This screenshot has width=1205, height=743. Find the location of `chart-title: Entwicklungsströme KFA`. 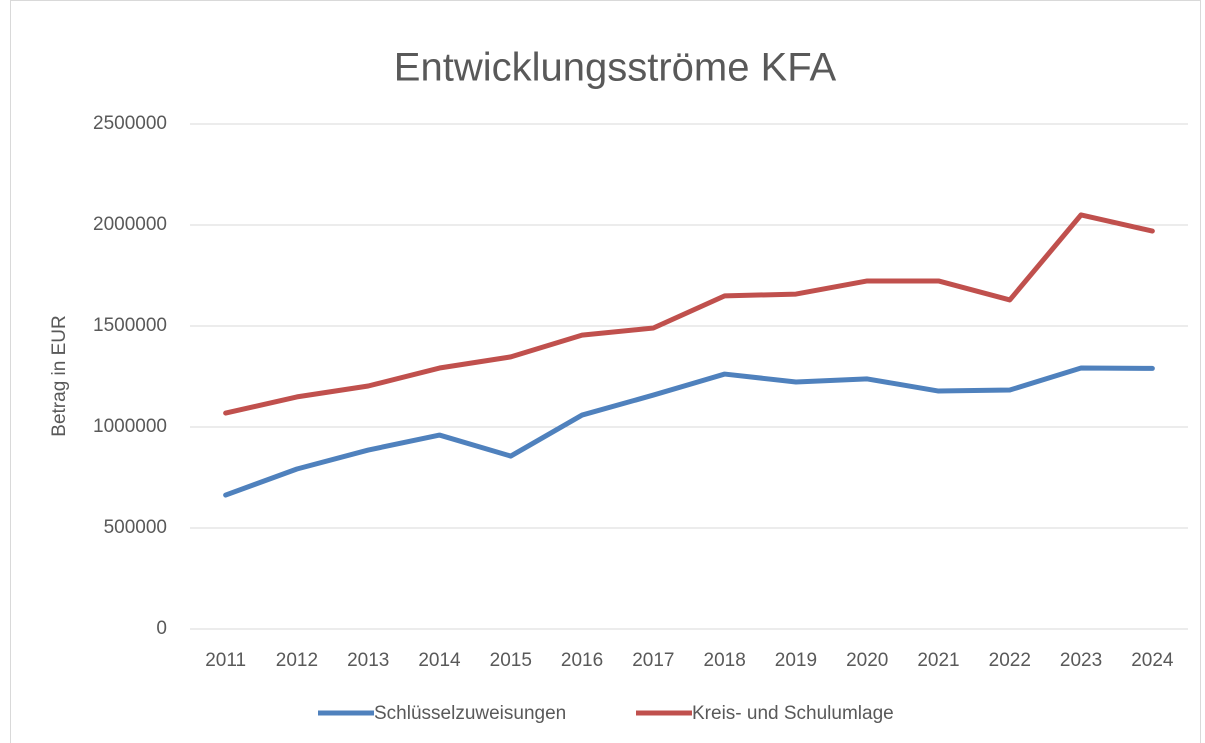

chart-title: Entwicklungsströme KFA is located at coordinates (615, 68).